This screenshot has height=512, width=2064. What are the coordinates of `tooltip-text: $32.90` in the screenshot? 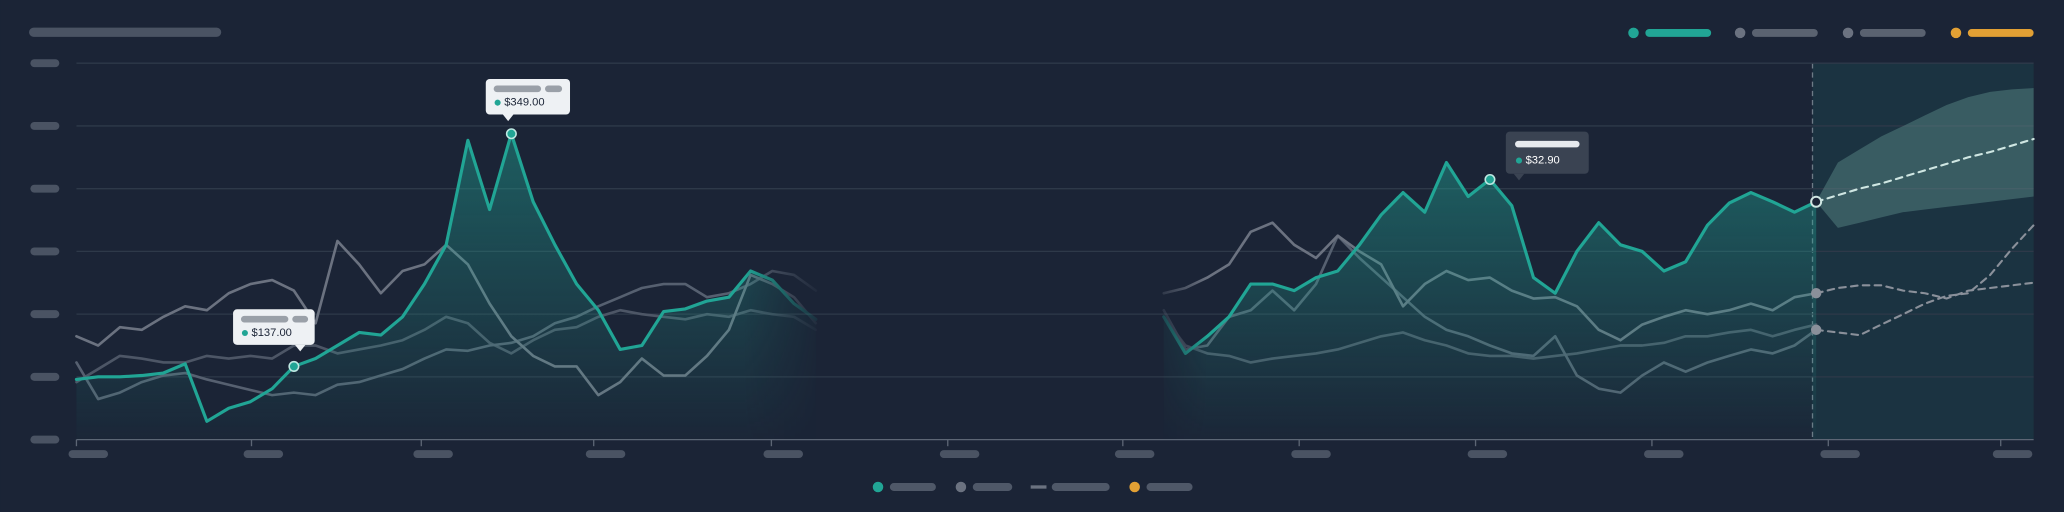 It's located at (1543, 161).